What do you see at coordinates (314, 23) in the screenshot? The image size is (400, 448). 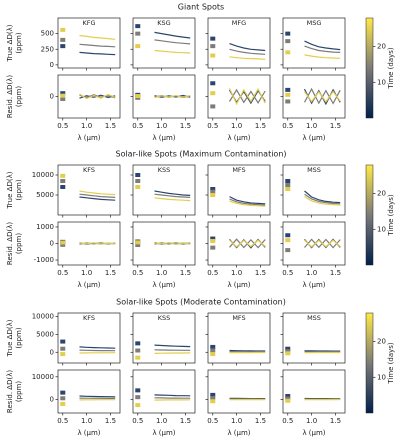 I see `panel-title: MSG` at bounding box center [314, 23].